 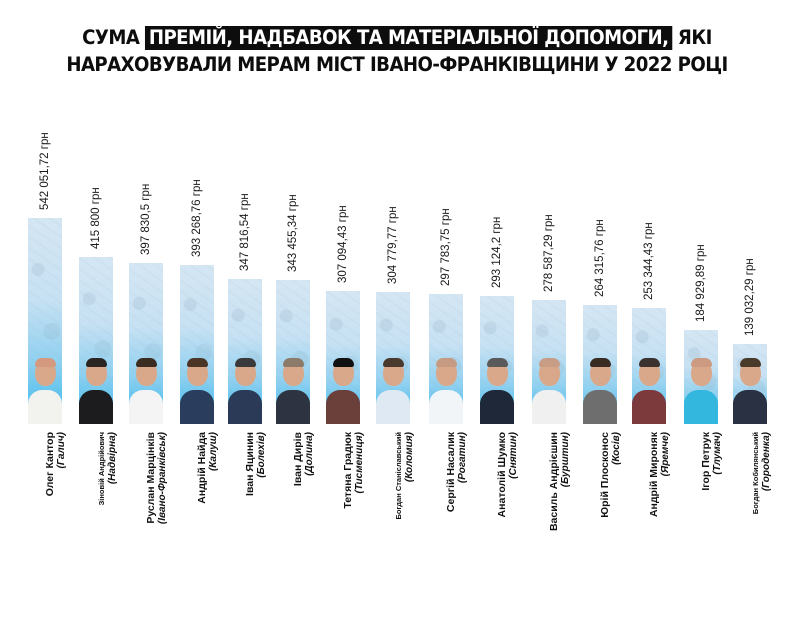 I want to click on city-name: (Снятин), so click(x=513, y=455).